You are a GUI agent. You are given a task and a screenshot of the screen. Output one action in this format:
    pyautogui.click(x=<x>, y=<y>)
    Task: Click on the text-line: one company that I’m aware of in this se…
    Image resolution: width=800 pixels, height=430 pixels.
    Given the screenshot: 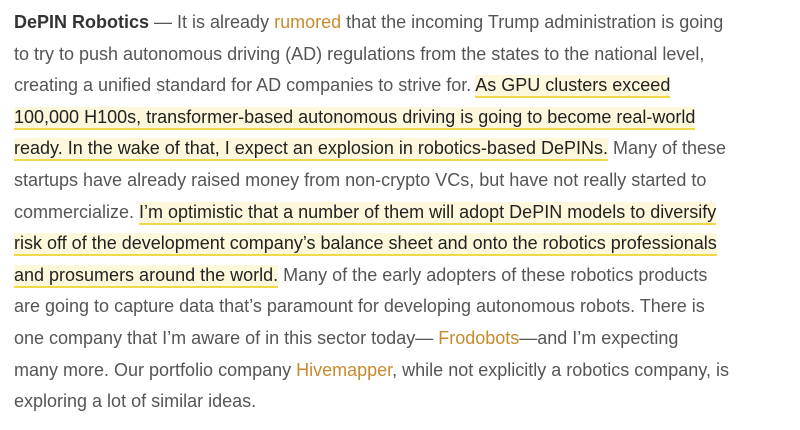 What is the action you would take?
    pyautogui.click(x=371, y=339)
    